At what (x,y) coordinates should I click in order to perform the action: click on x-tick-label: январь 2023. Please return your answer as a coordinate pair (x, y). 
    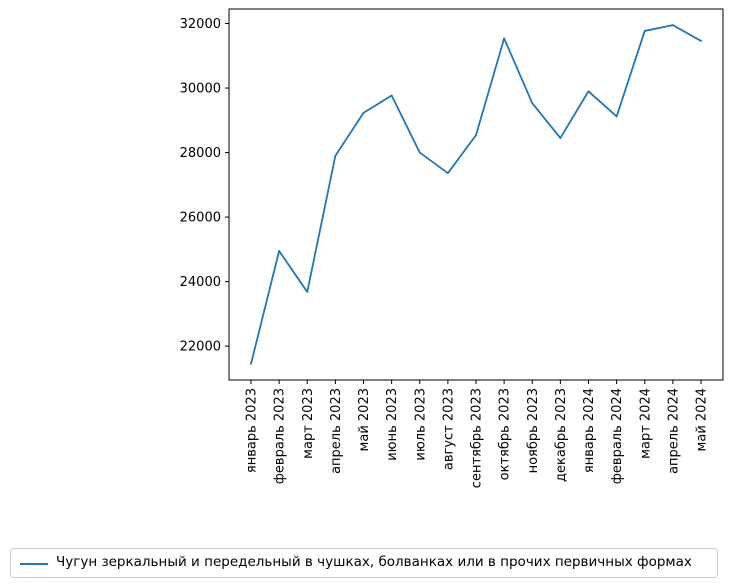
    Looking at the image, I should click on (252, 430).